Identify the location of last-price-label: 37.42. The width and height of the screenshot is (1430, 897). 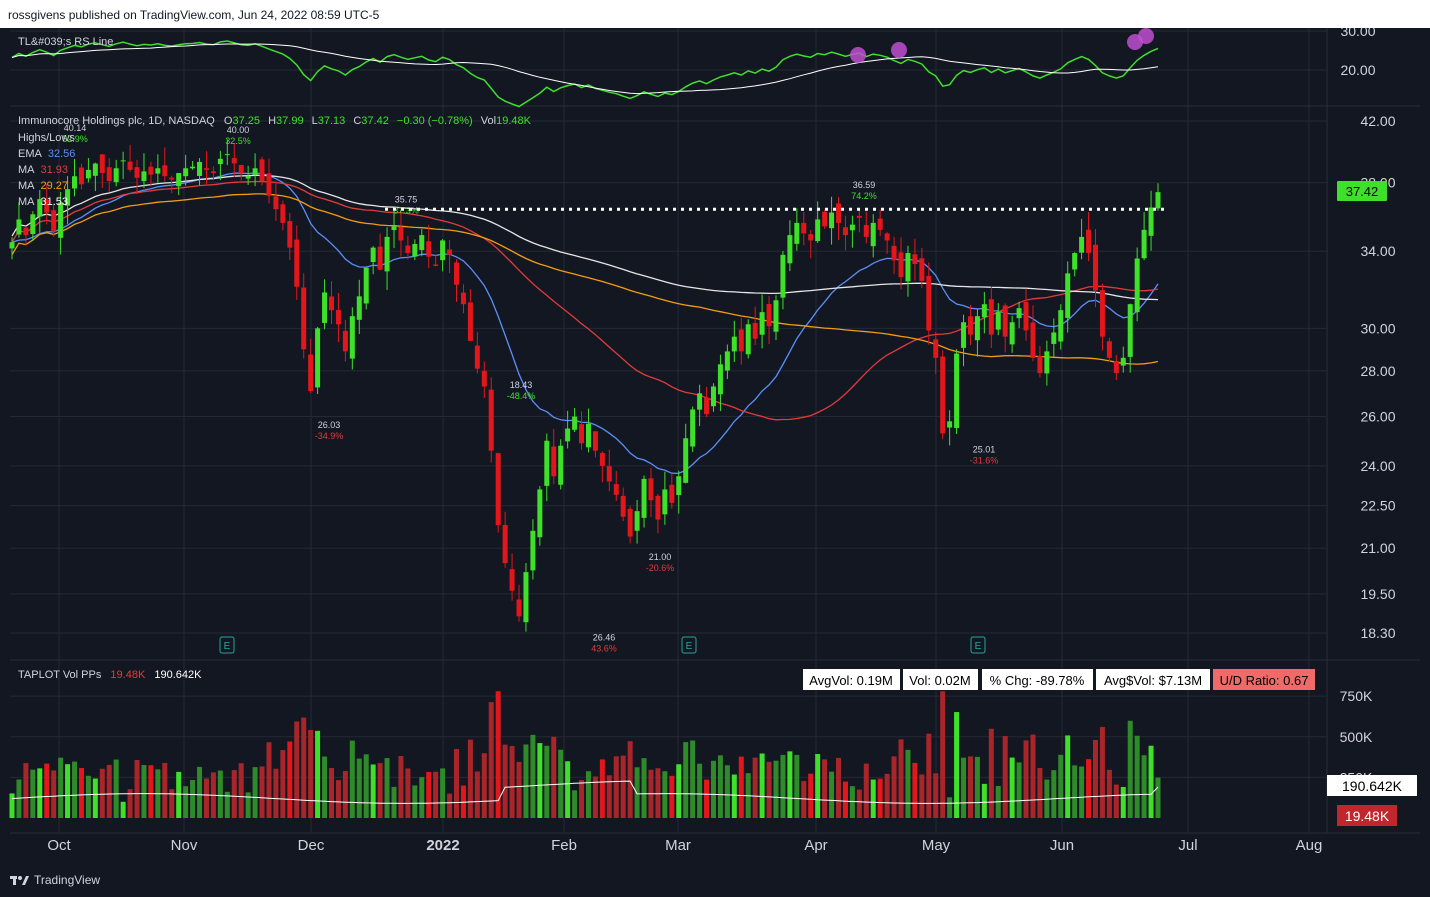
(1362, 191).